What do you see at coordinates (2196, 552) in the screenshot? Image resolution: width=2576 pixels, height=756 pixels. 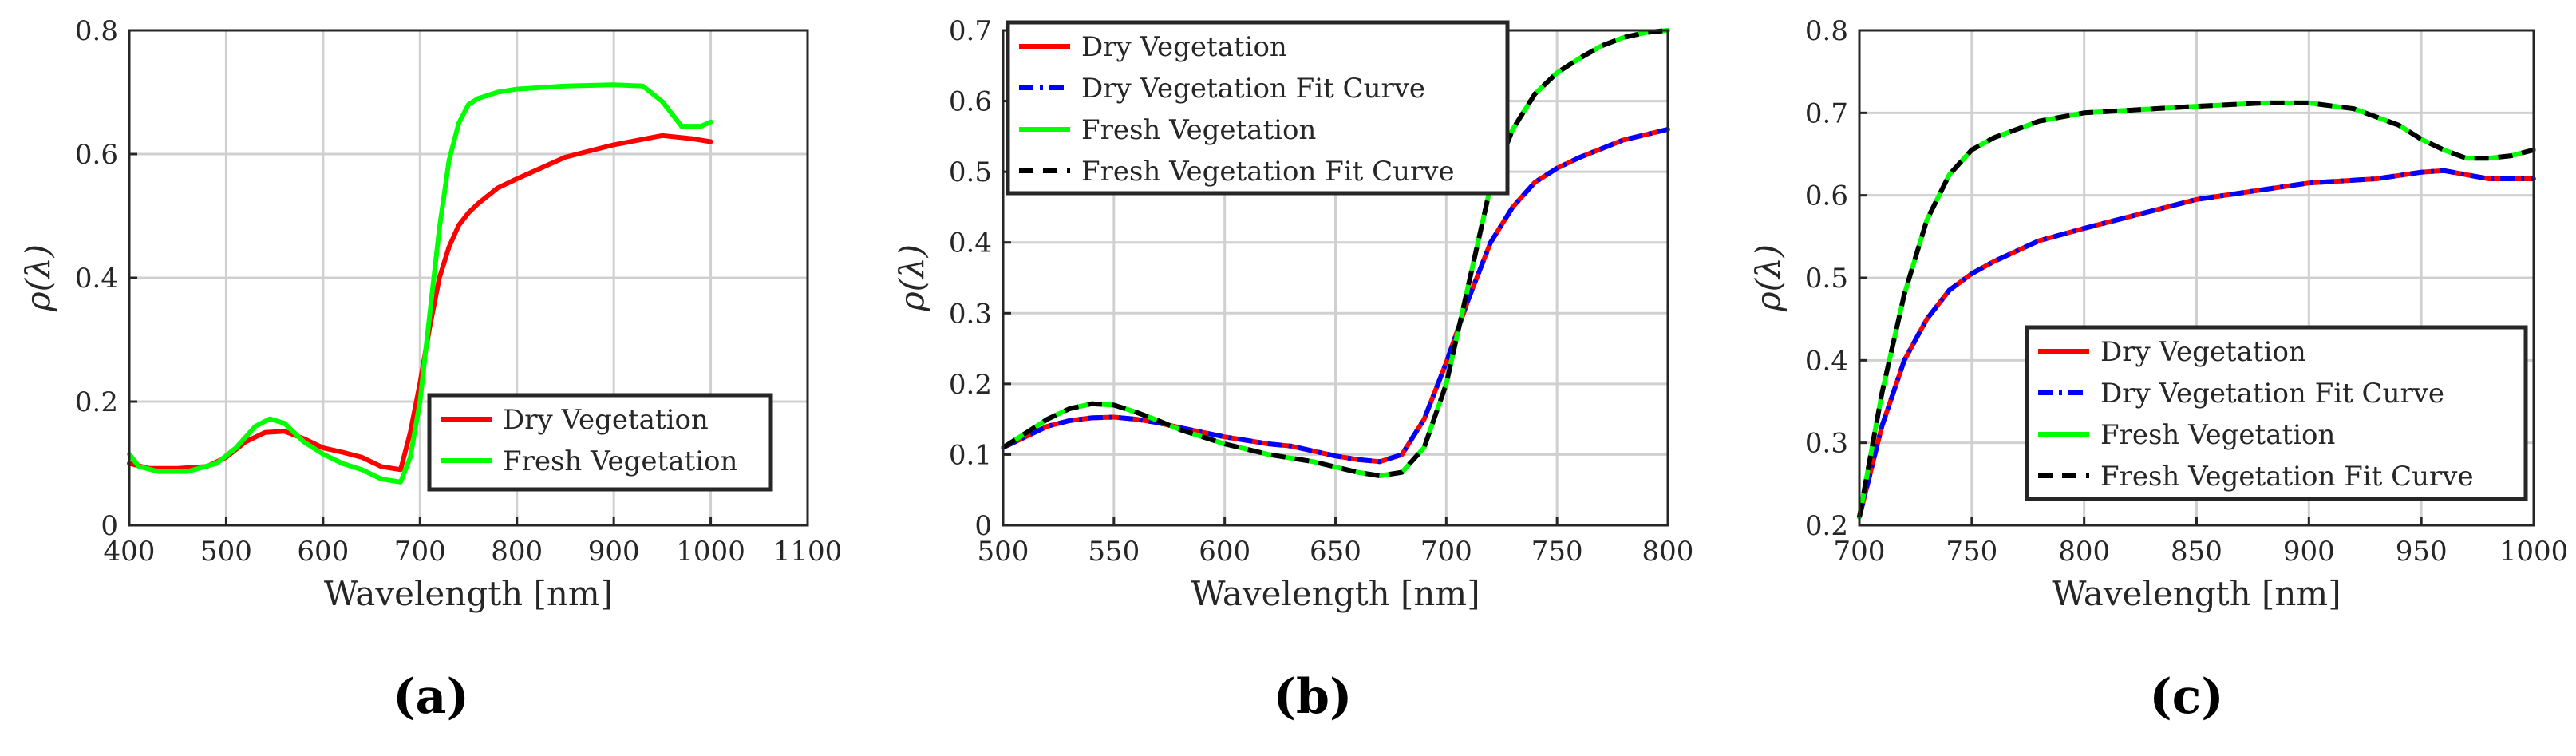 I see `x-tick-label: 850` at bounding box center [2196, 552].